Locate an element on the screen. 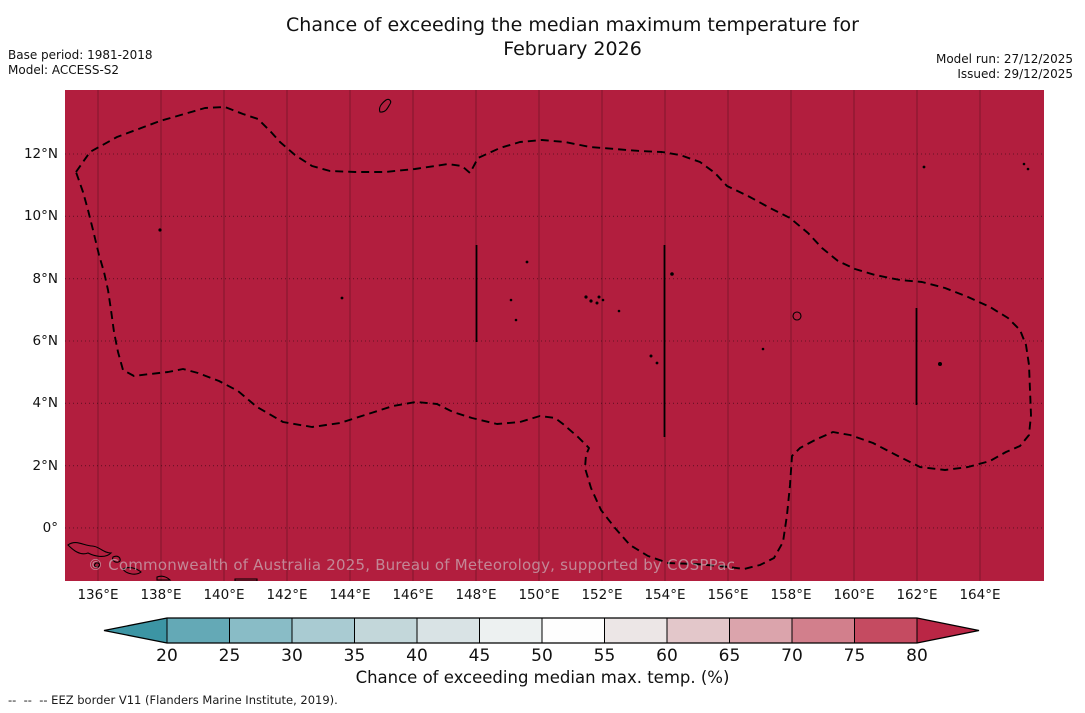 The width and height of the screenshot is (1085, 713). lon-tick-label: 148°E is located at coordinates (476, 595).